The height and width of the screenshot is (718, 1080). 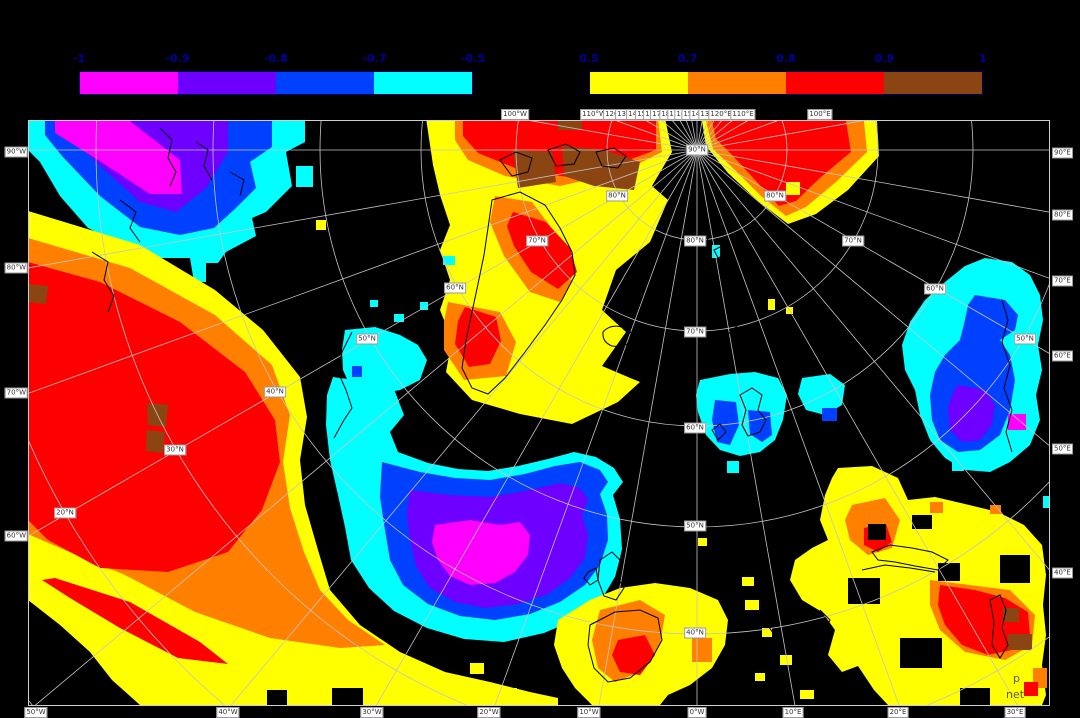 What do you see at coordinates (781, 163) in the screenshot?
I see `region-siberia-positive-red` at bounding box center [781, 163].